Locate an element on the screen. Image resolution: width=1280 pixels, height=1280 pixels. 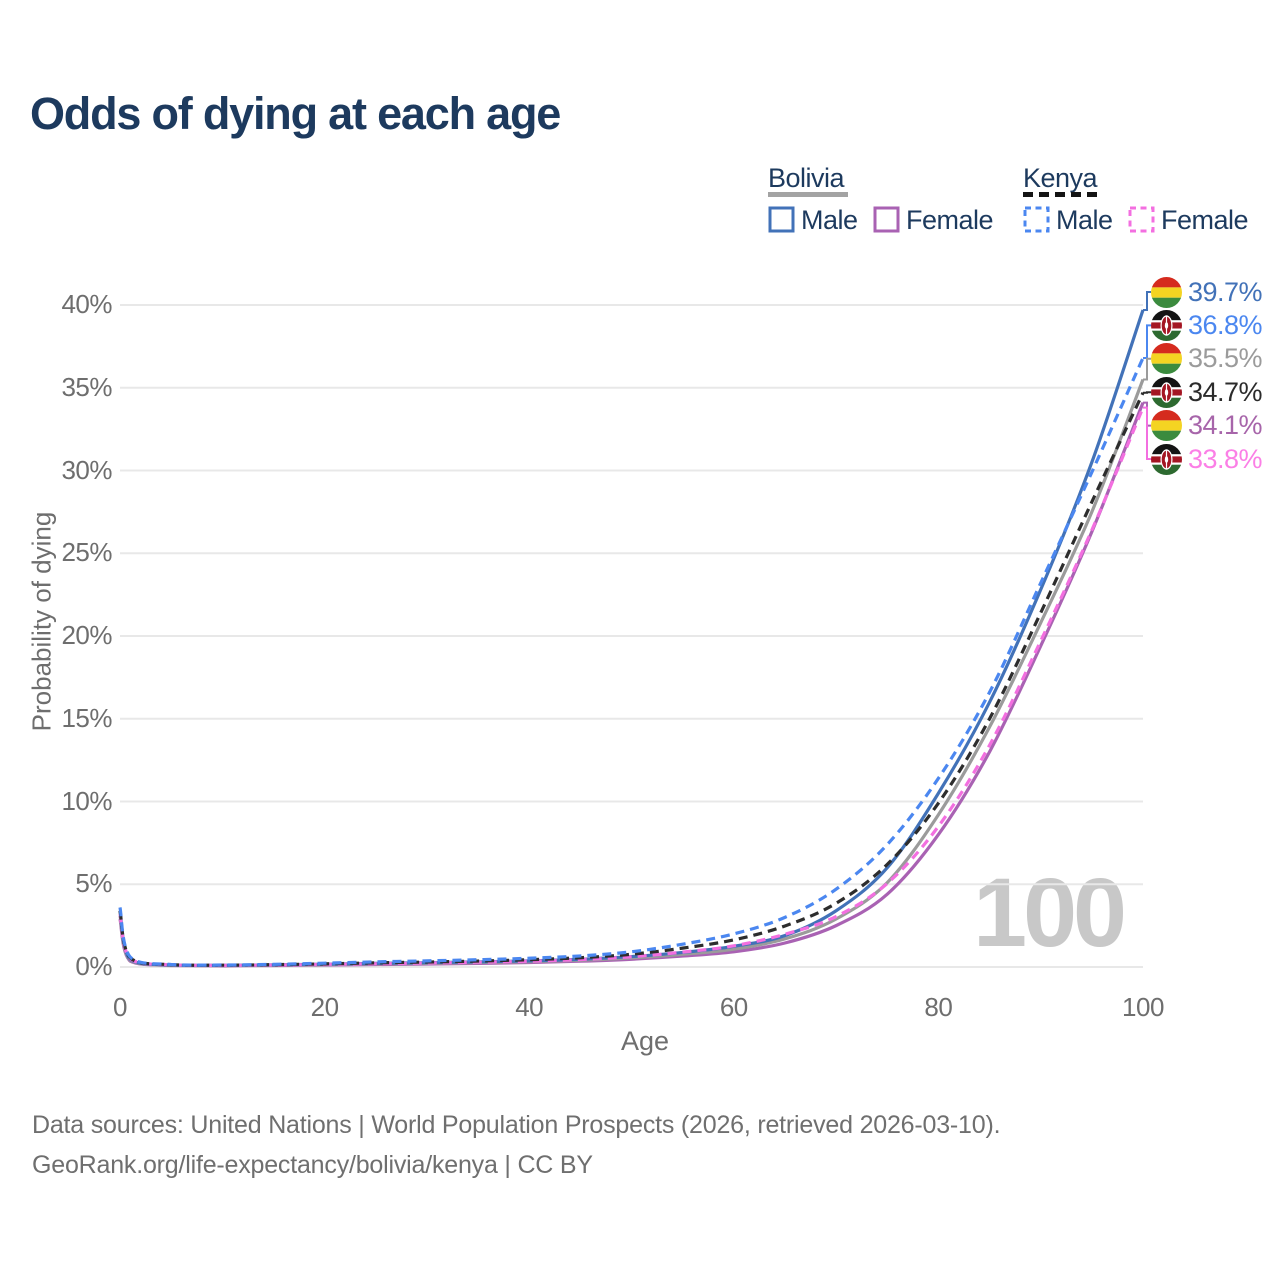
kenya-female-swatch-icon is located at coordinates (1141, 219).